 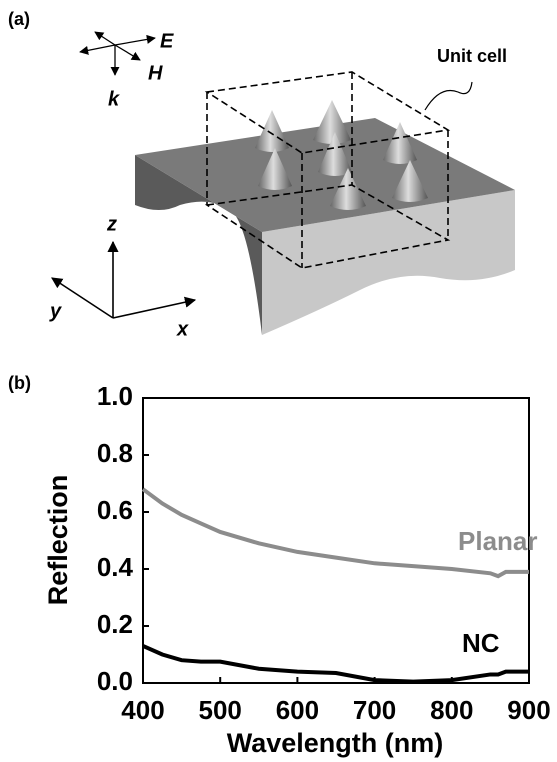 What do you see at coordinates (498, 541) in the screenshot?
I see `series-label: Planar` at bounding box center [498, 541].